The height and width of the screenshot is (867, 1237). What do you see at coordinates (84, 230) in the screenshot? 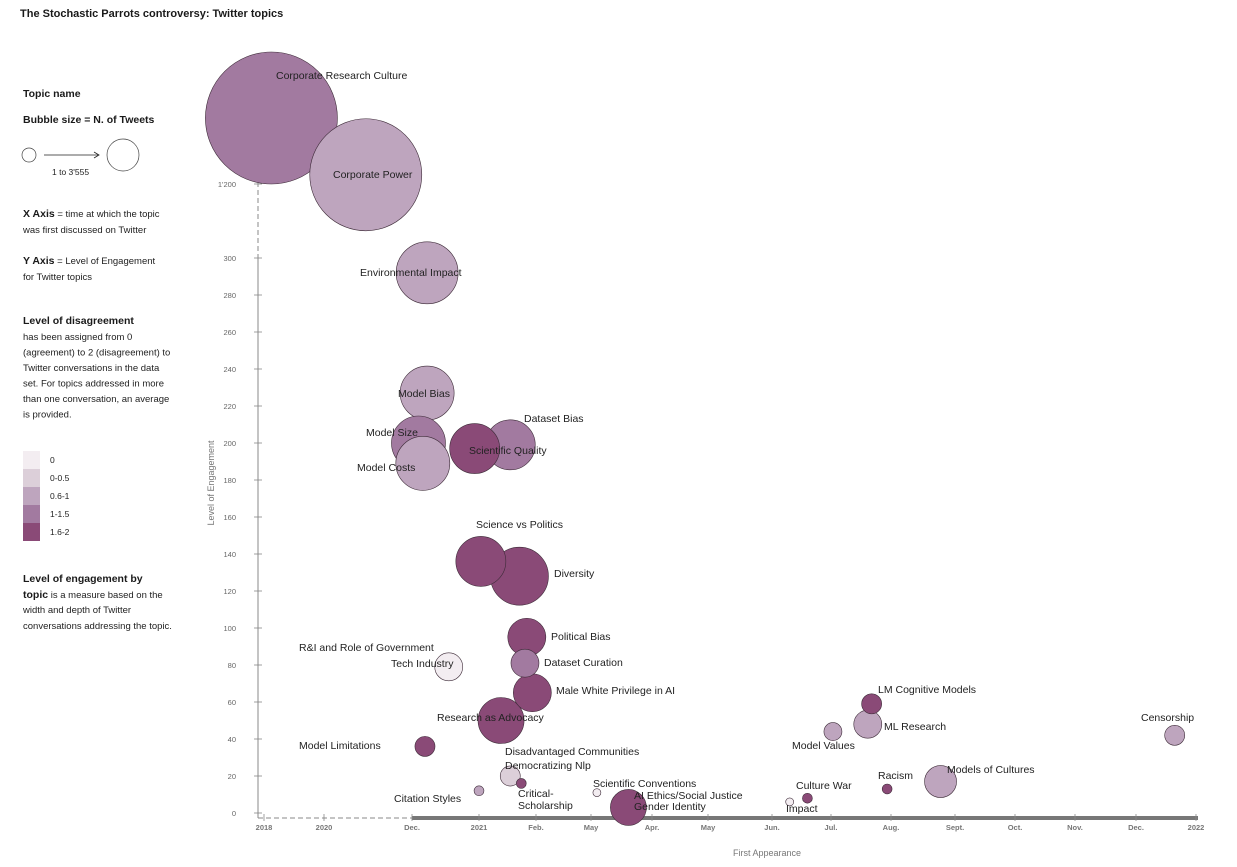
I see `legend-x-axis-2: was first discussed on Twitter` at bounding box center [84, 230].